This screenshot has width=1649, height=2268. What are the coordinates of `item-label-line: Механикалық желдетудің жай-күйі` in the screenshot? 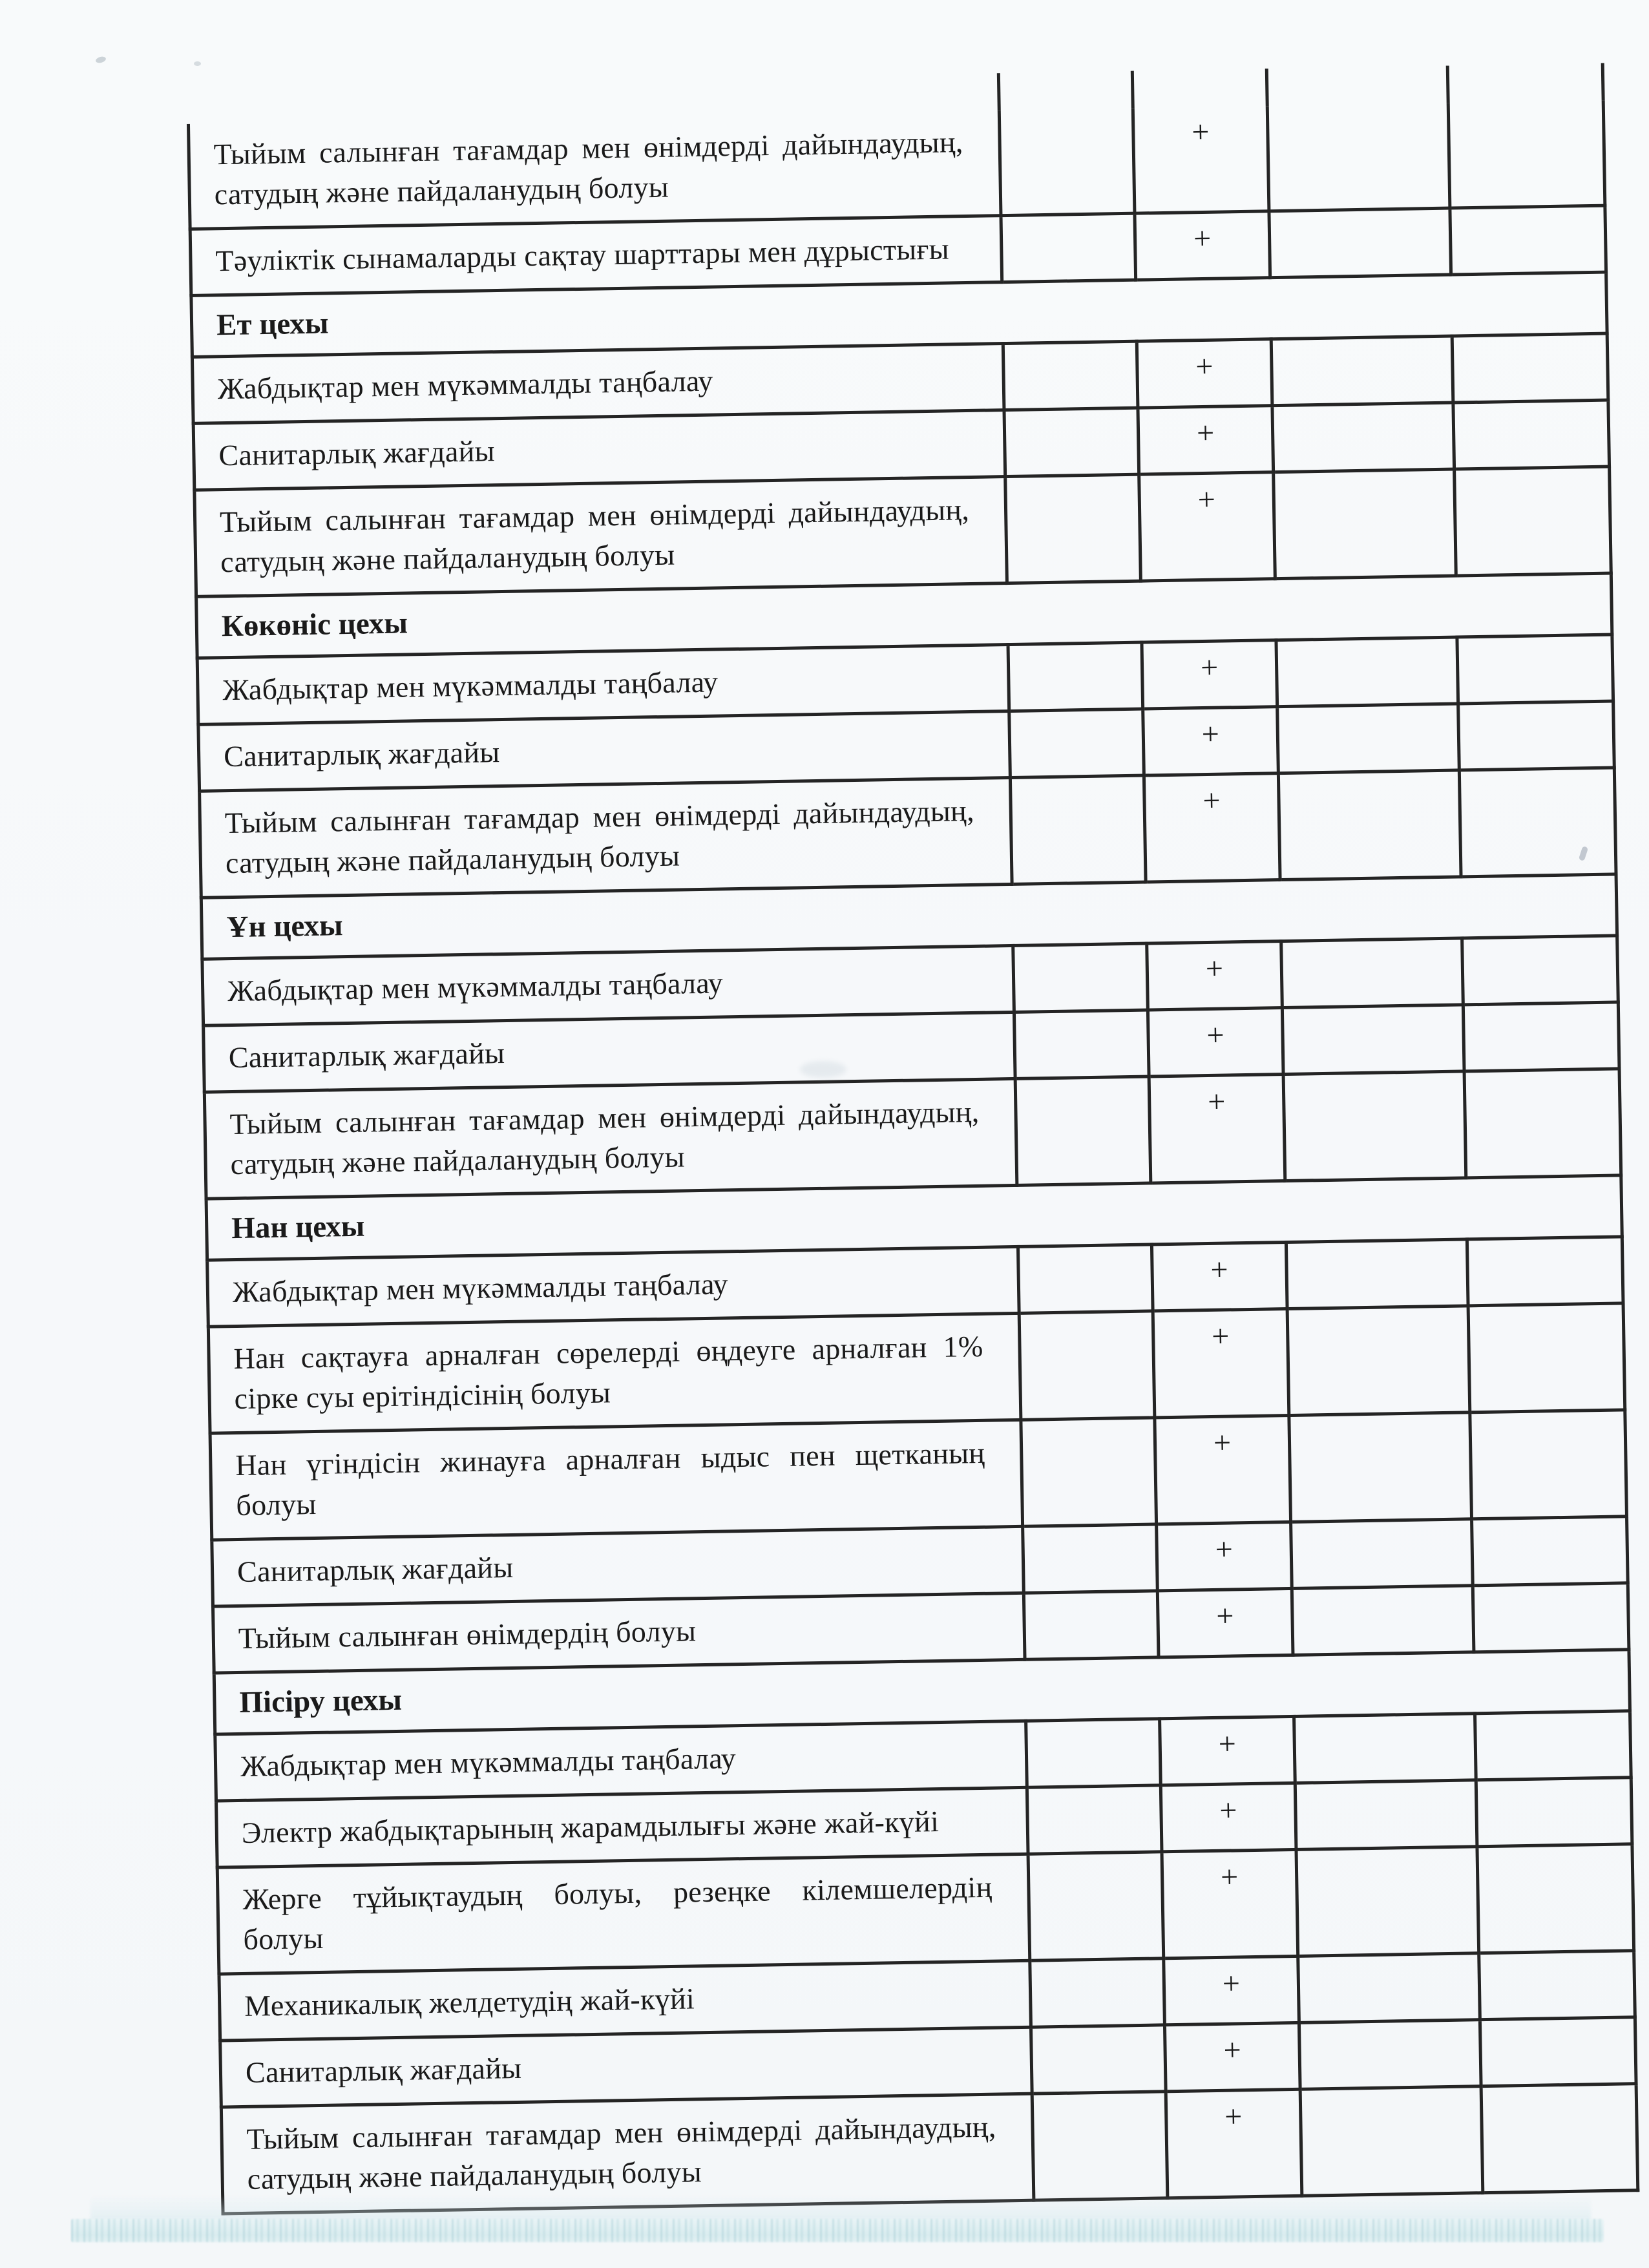 It's located at (469, 2002).